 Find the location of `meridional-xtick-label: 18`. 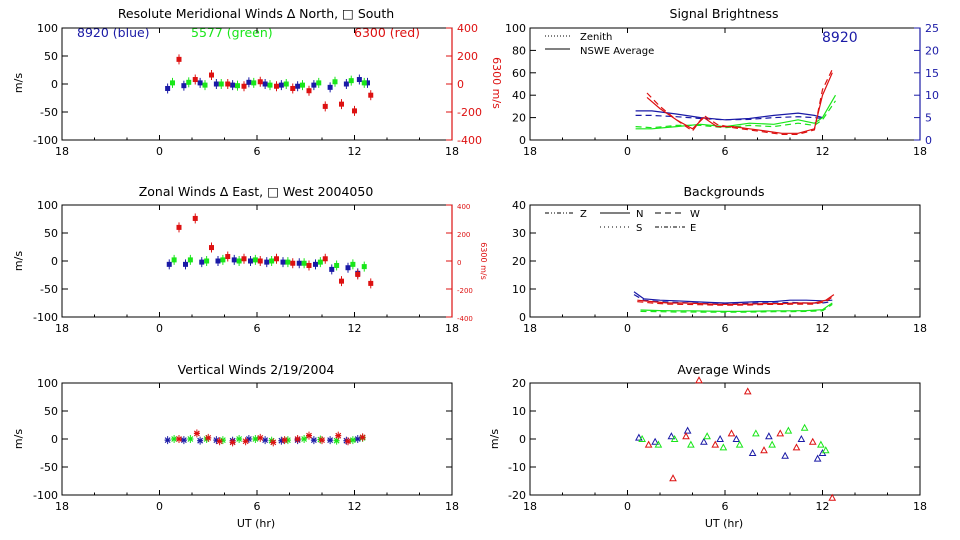

meridional-xtick-label: 18 is located at coordinates (452, 151).